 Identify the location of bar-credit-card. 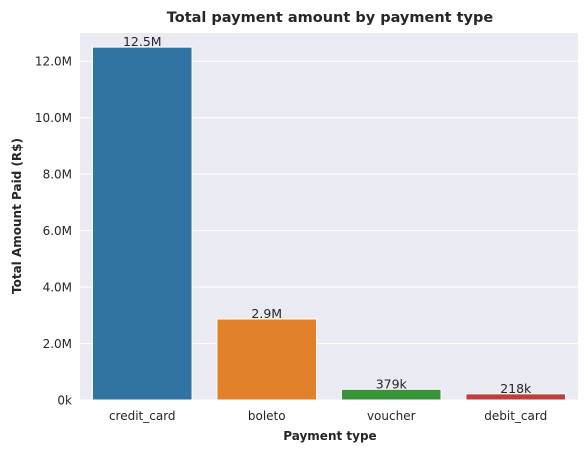
(142, 223).